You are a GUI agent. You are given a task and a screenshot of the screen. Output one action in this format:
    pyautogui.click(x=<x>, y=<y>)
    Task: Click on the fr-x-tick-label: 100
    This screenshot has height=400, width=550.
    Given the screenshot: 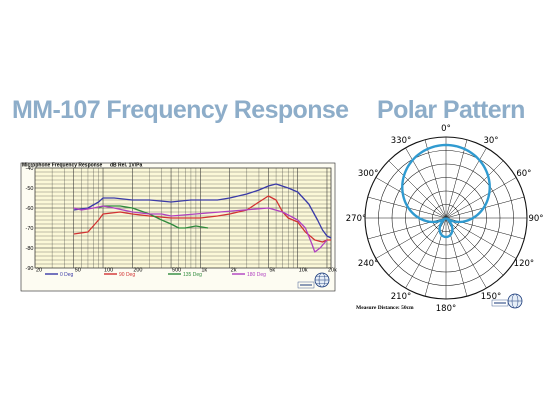 What is the action you would take?
    pyautogui.click(x=108, y=271)
    